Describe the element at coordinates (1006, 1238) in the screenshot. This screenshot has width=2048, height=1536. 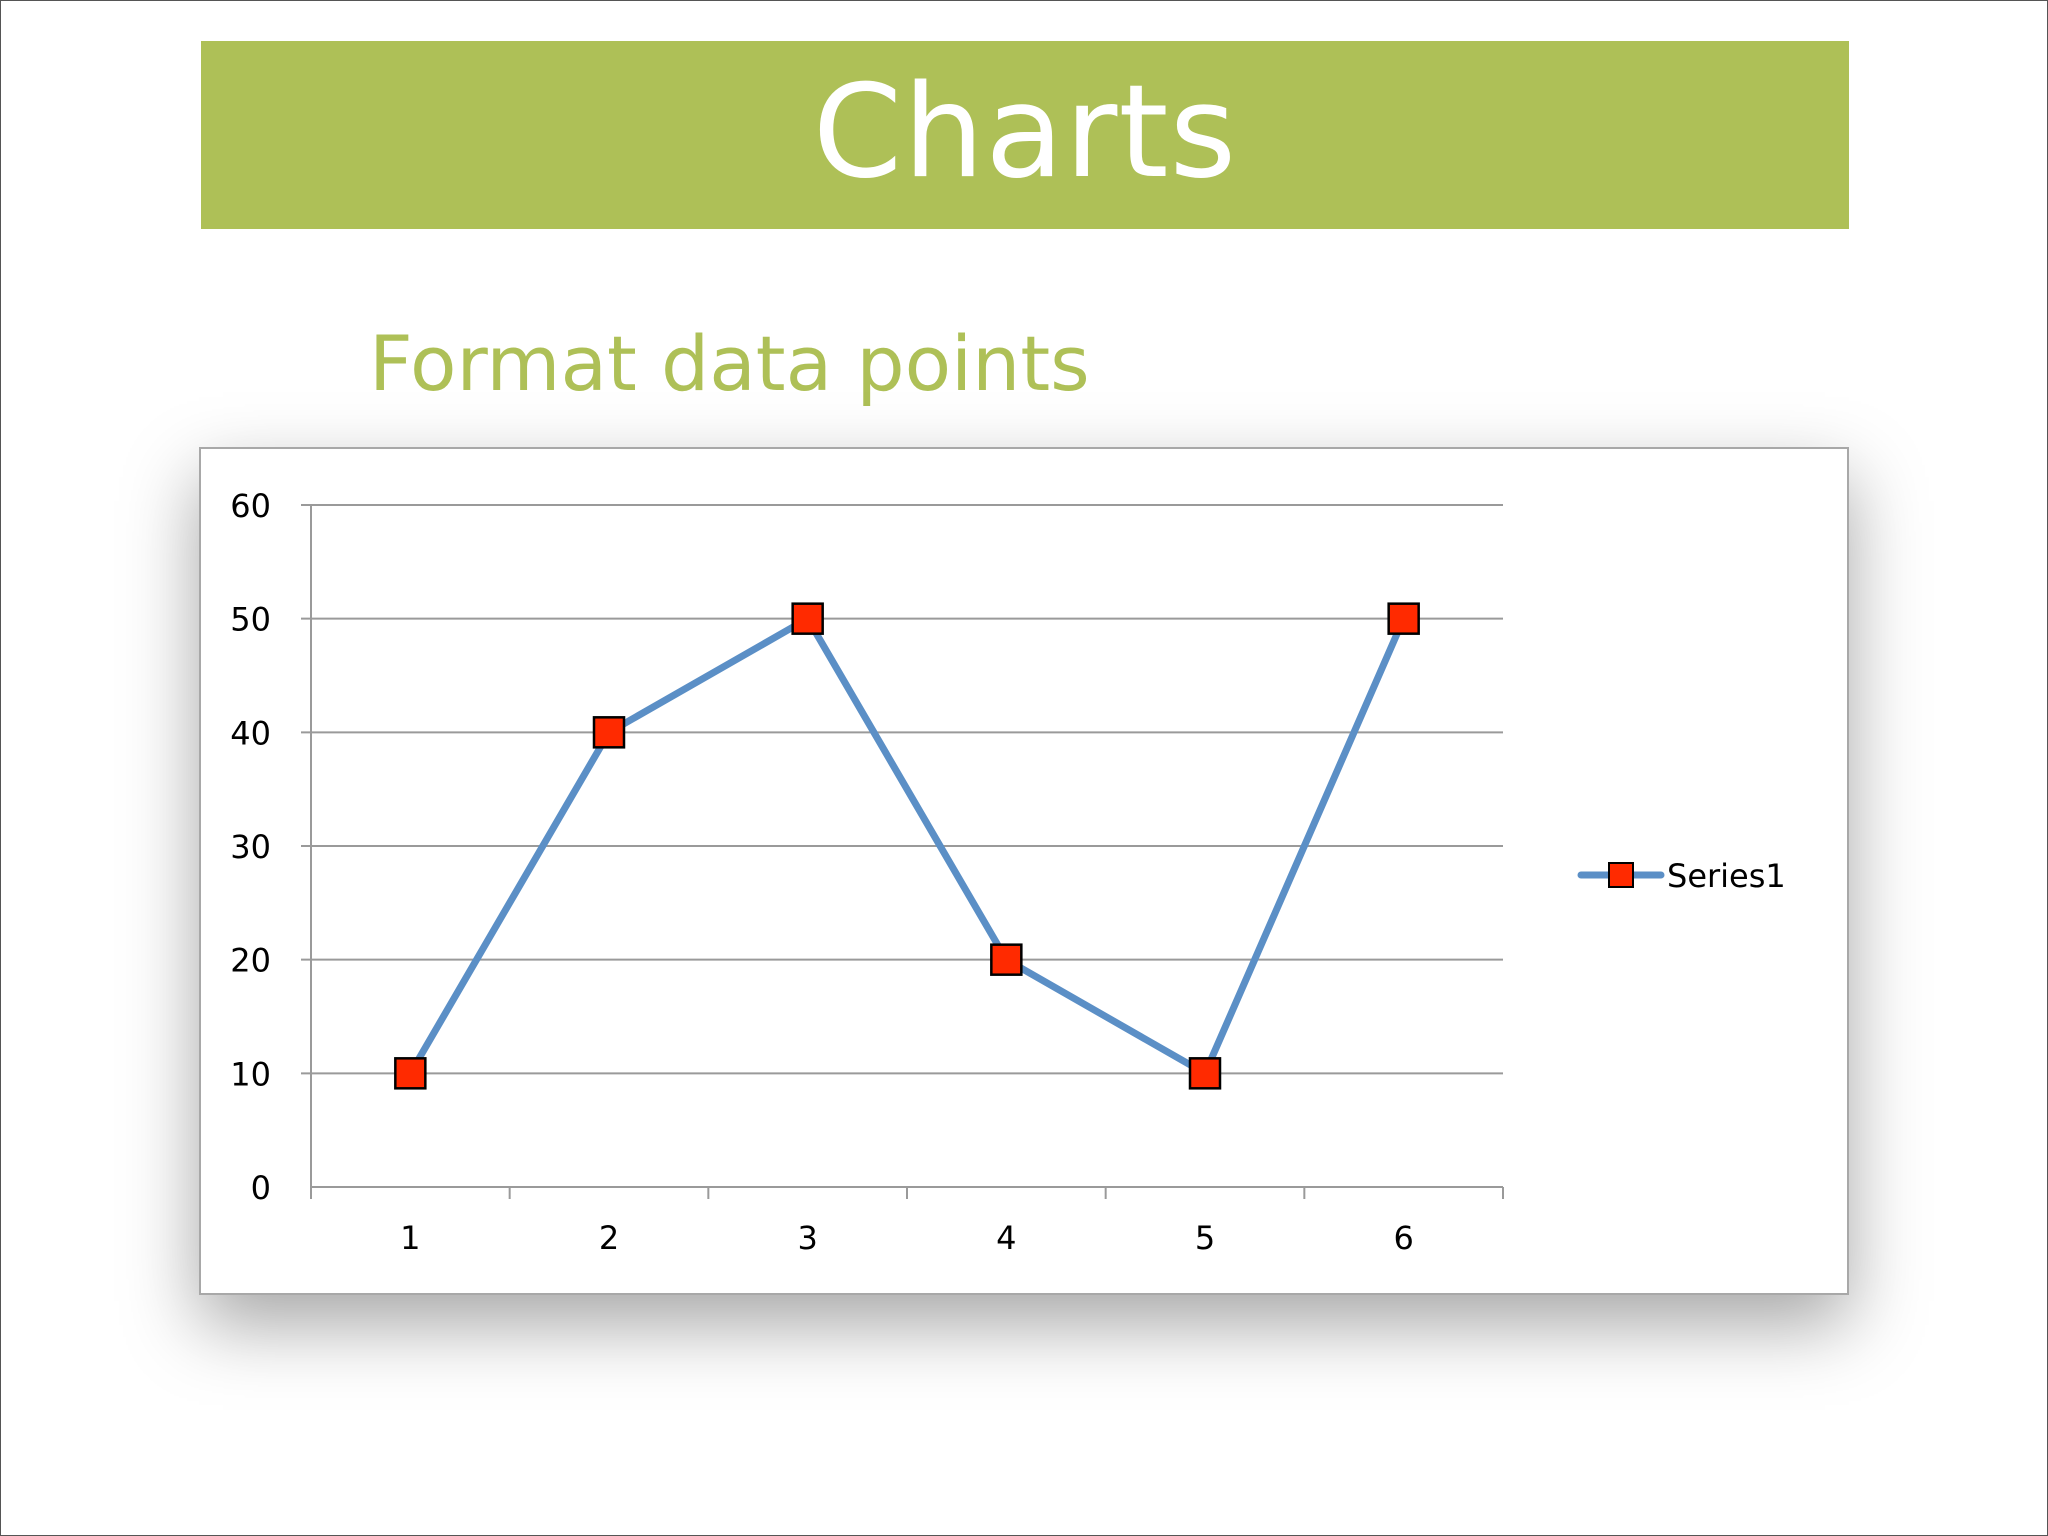
I see `x-tick-label-4: 4` at that location.